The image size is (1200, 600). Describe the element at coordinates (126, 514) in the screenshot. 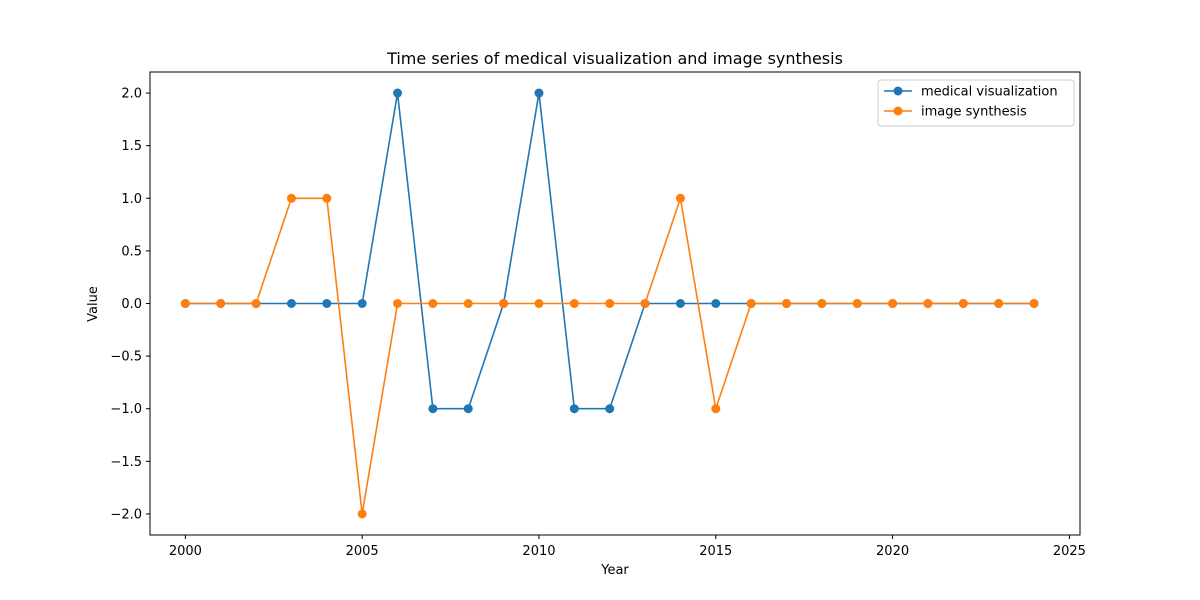

I see `y-tick-label: −2.0` at that location.